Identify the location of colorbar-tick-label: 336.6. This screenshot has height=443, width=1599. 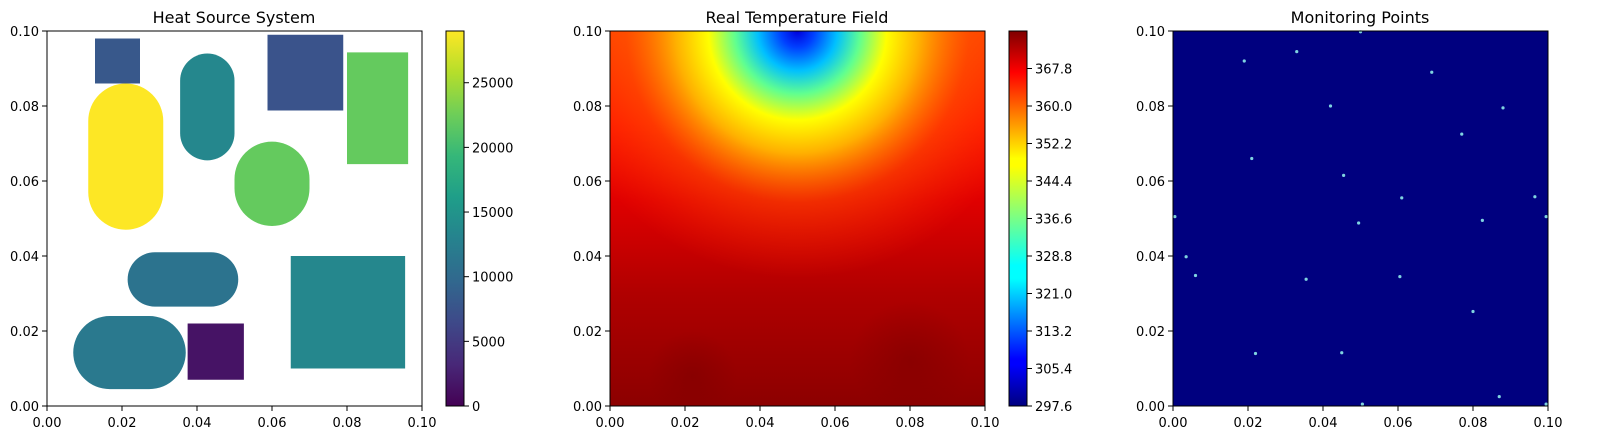
(1053, 220).